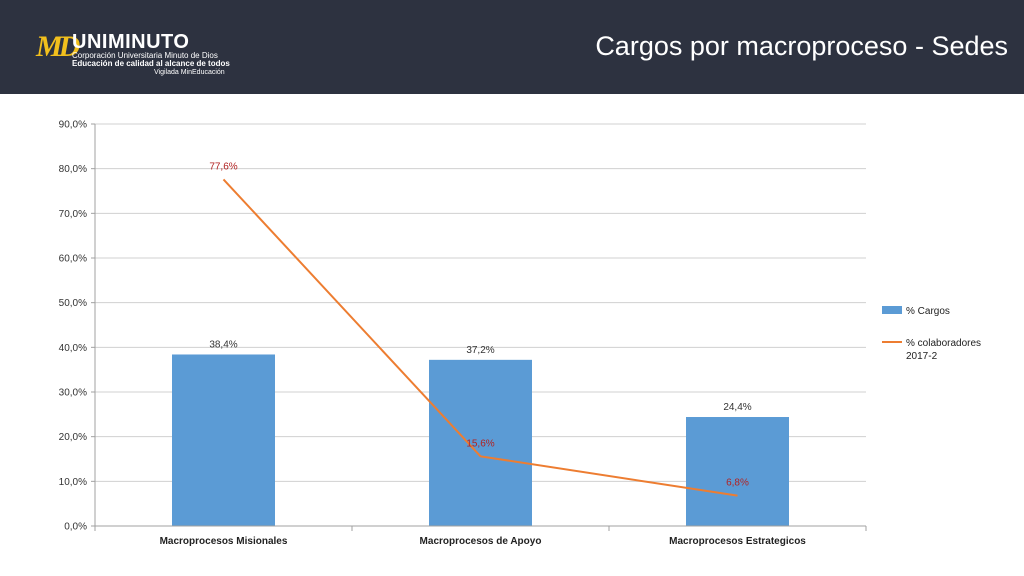  I want to click on y-tick-label: 20,0%, so click(73, 437).